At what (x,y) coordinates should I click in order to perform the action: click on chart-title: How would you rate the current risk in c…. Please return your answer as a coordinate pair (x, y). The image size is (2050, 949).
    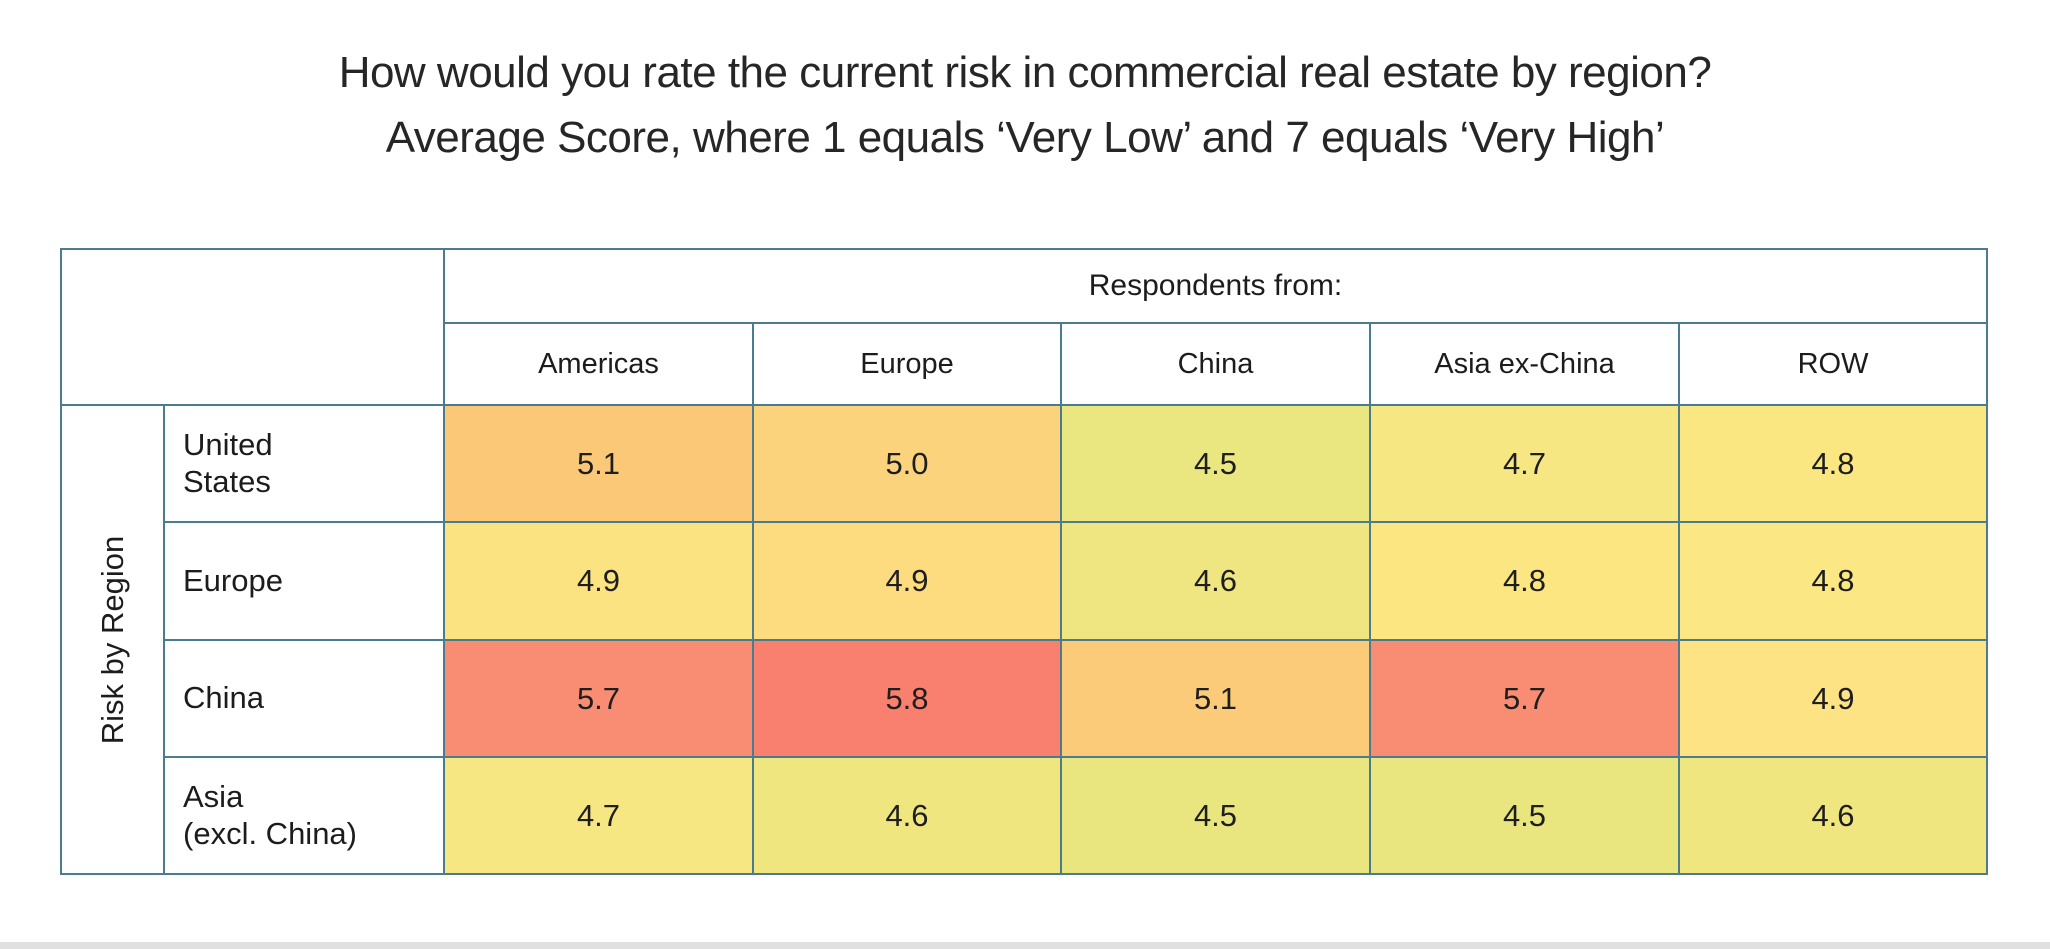
    Looking at the image, I should click on (1025, 105).